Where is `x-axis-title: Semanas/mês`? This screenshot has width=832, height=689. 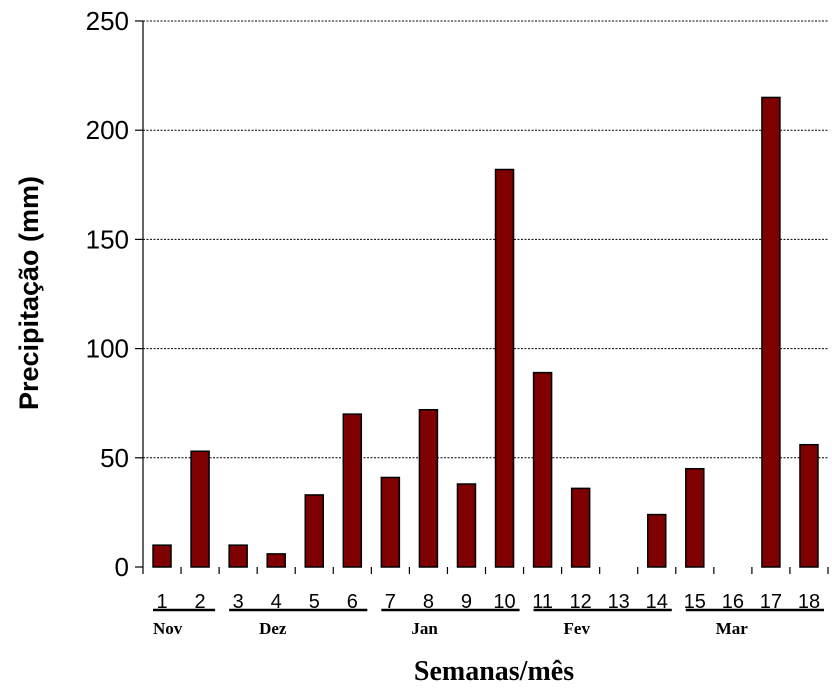
x-axis-title: Semanas/mês is located at coordinates (494, 670).